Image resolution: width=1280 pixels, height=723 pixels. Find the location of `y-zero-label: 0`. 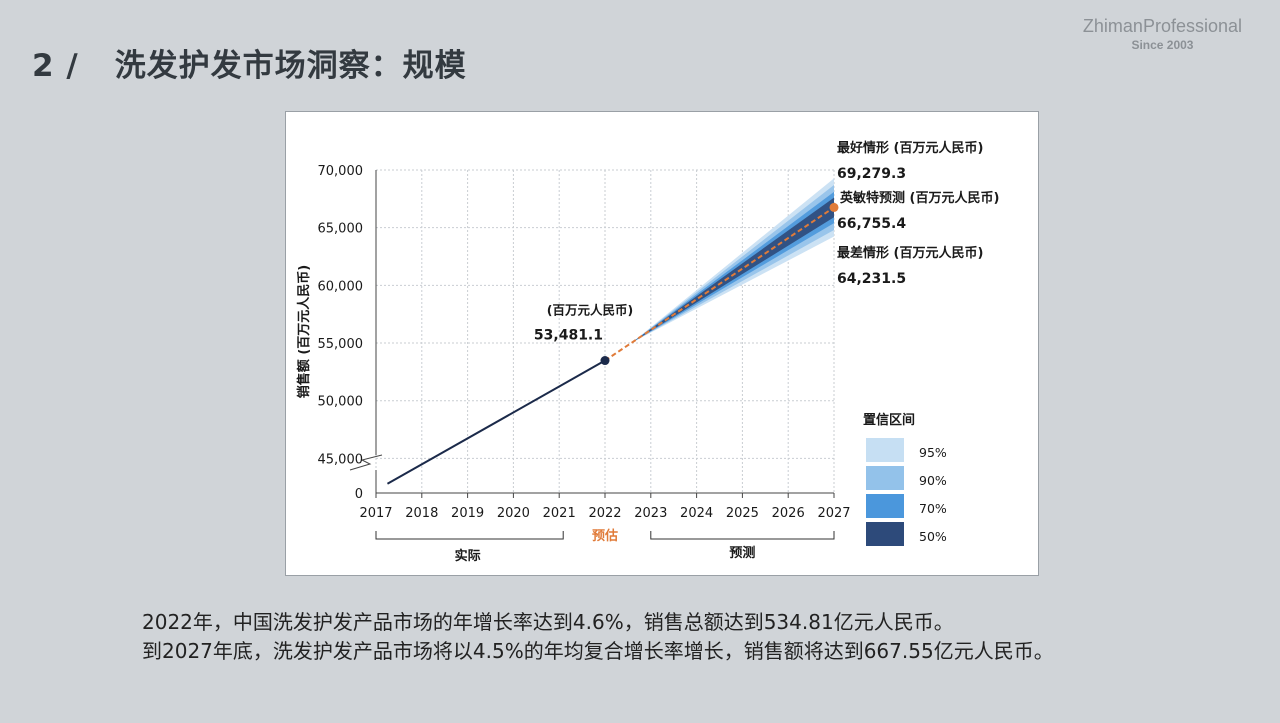

y-zero-label: 0 is located at coordinates (359, 494).